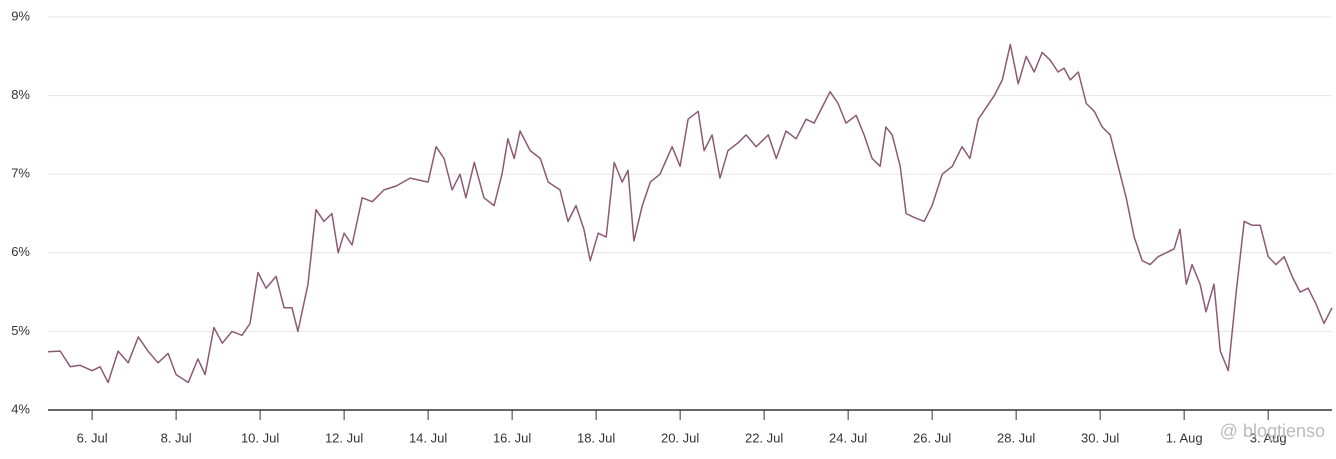 This screenshot has width=1336, height=459. Describe the element at coordinates (596, 437) in the screenshot. I see `x-tick-label: 18. Jul` at that location.